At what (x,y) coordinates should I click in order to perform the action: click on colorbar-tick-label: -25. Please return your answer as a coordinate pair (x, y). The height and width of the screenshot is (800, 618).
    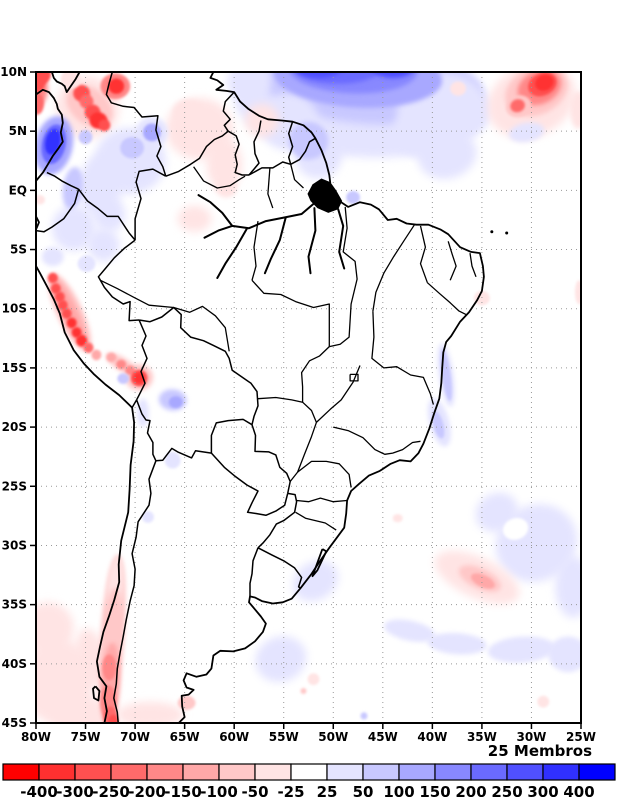
    Looking at the image, I should click on (290, 791).